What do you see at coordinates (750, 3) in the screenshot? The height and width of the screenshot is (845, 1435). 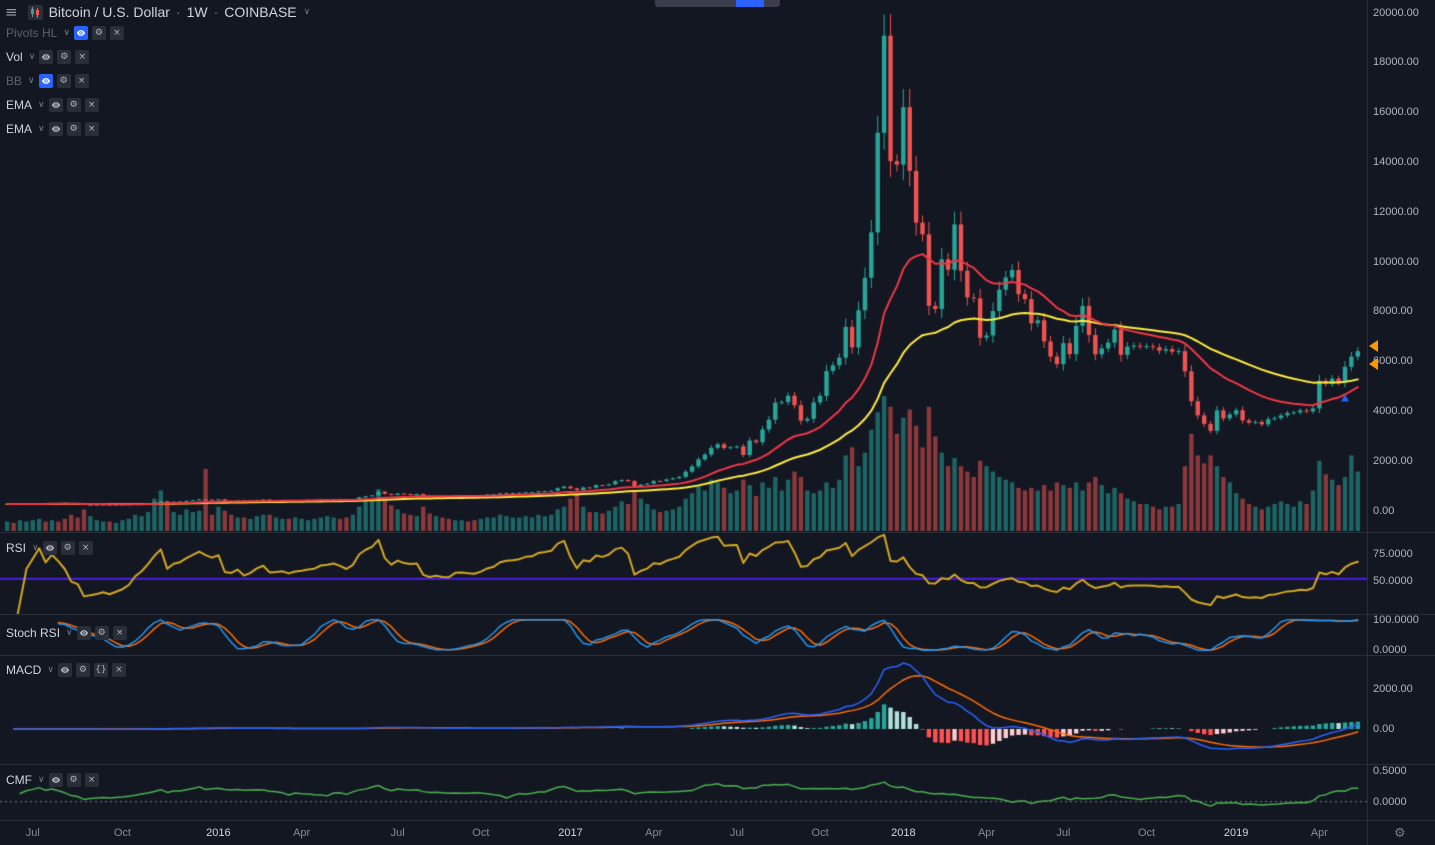 I see `clipped-toolbar-accent` at bounding box center [750, 3].